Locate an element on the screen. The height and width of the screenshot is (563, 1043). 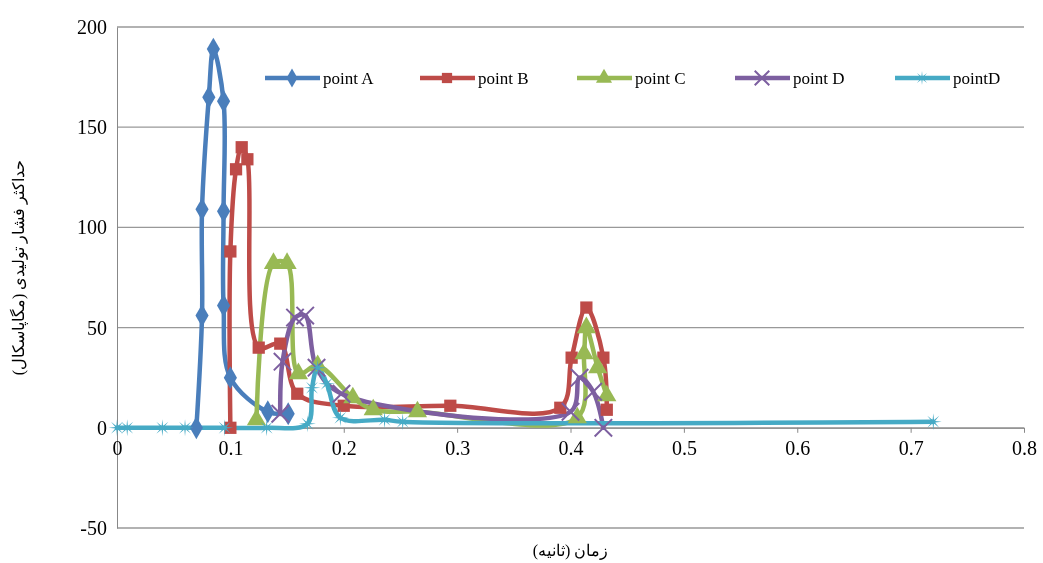
x-tick-label: 0.2 is located at coordinates (344, 448).